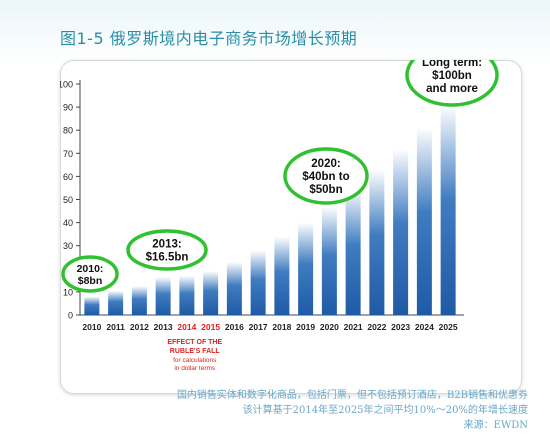 This screenshot has height=435, width=550. I want to click on callout-label-2010: 2010:, so click(90, 269).